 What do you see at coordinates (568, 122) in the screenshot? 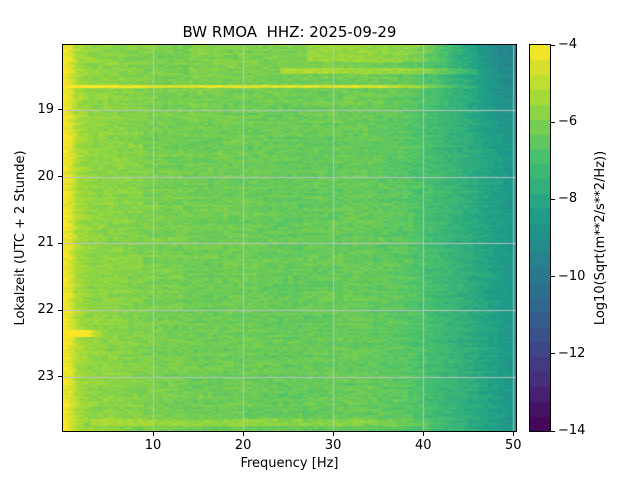
I see `colorbar-tick-label: −6` at bounding box center [568, 122].